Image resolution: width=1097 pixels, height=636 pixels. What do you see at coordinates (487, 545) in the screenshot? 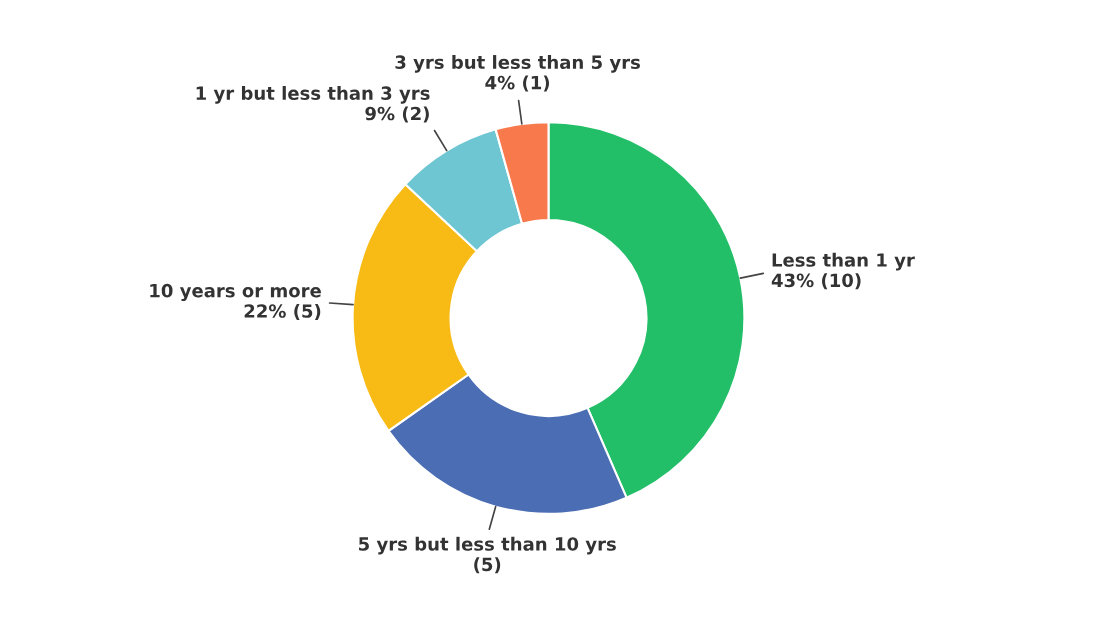
I see `slice-label: 5 yrs but less than 10 yrs` at bounding box center [487, 545].